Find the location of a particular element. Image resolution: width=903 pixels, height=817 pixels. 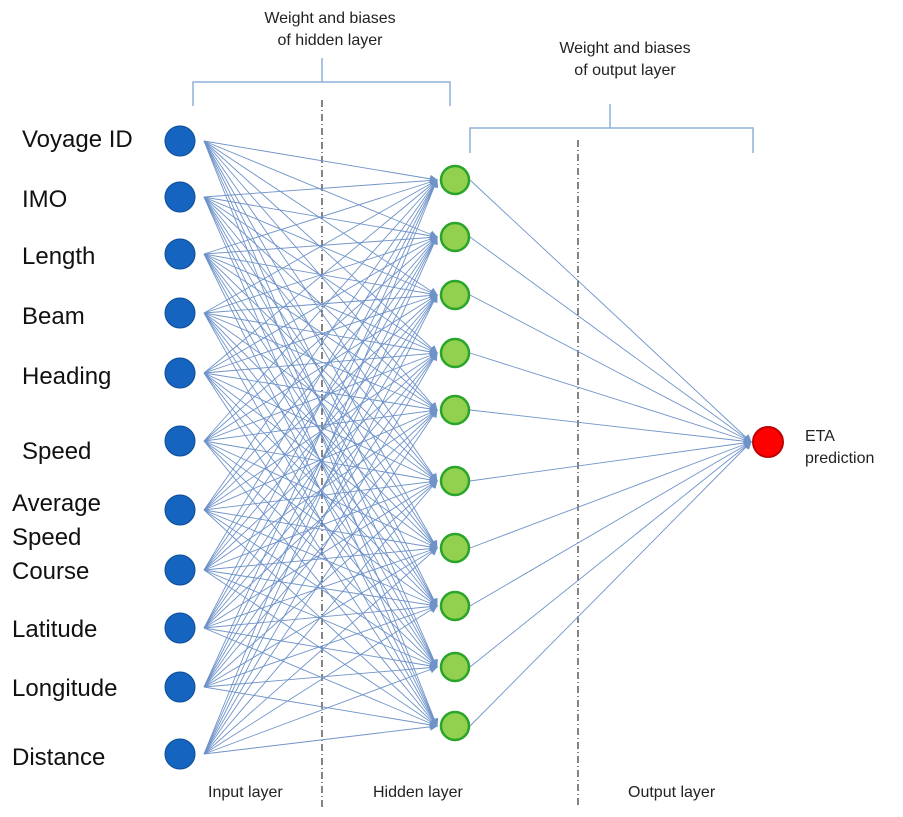

hidden-weights-bracket is located at coordinates (321, 82).